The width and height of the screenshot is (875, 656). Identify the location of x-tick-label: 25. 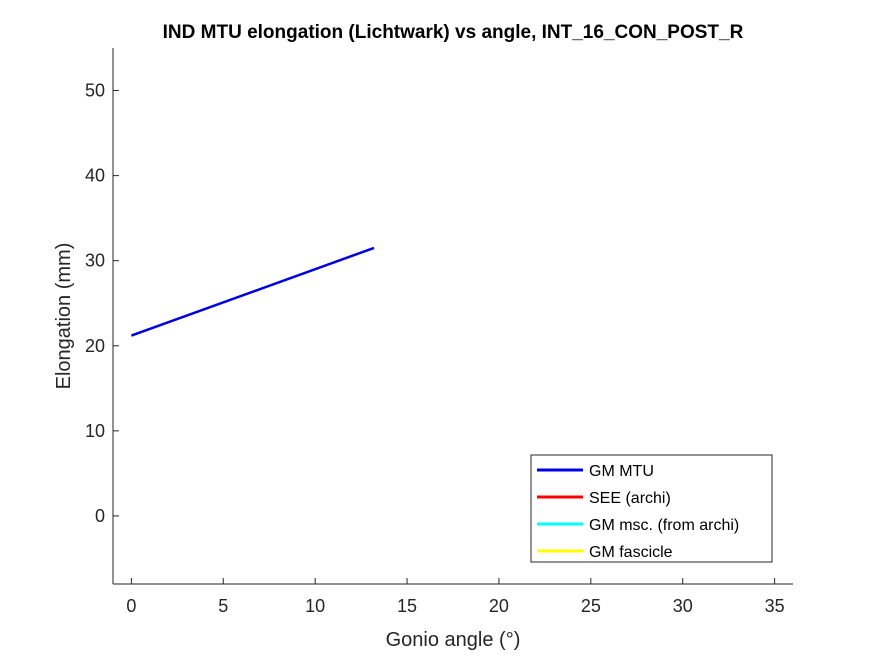
(591, 606).